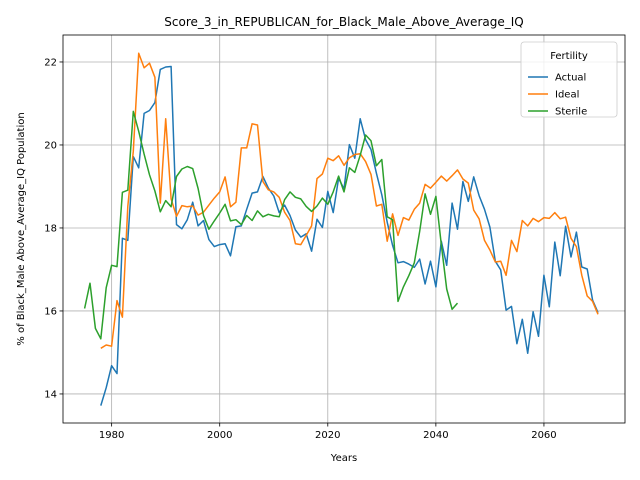 Image resolution: width=640 pixels, height=480 pixels. What do you see at coordinates (567, 95) in the screenshot?
I see `legend-label-ideal: Ideal` at bounding box center [567, 95].